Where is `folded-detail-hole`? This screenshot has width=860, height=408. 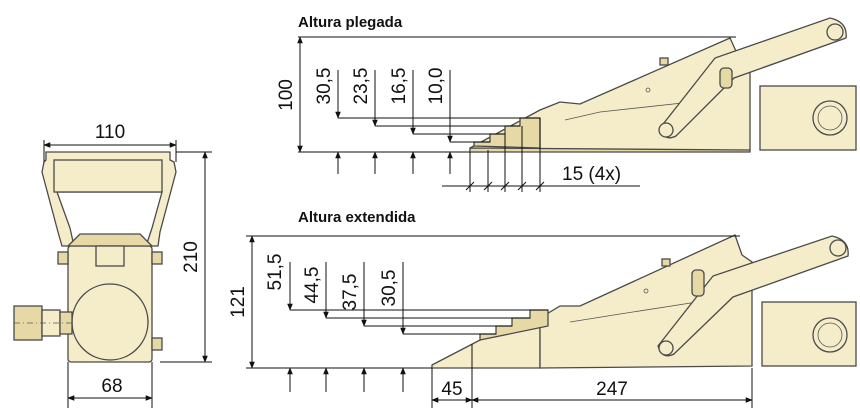
folded-detail-hole is located at coordinates (648, 90).